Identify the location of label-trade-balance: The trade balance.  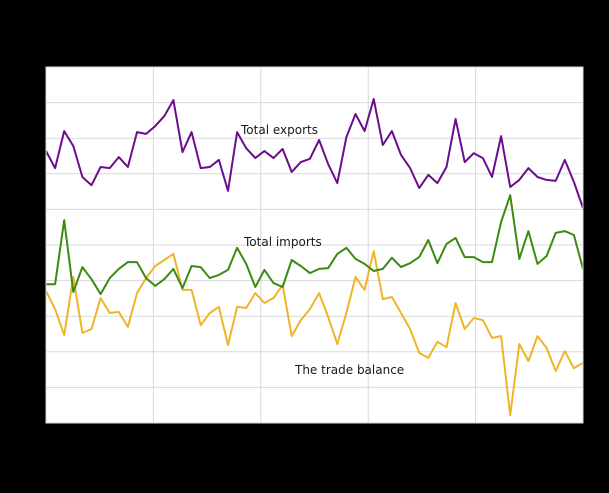
(349, 370).